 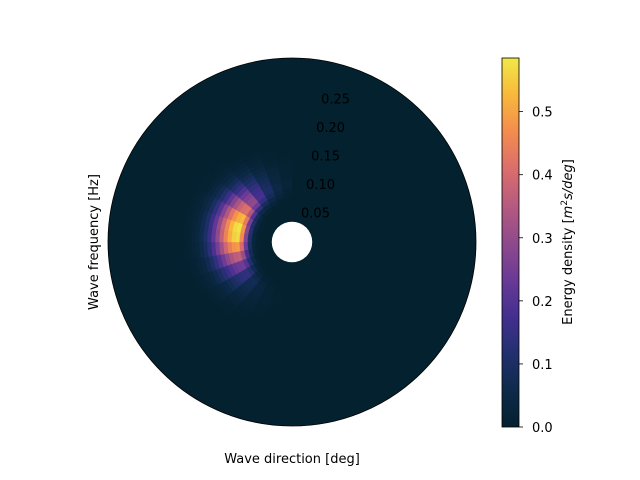 I want to click on colorbar-tick-label: 0.4, so click(x=542, y=176).